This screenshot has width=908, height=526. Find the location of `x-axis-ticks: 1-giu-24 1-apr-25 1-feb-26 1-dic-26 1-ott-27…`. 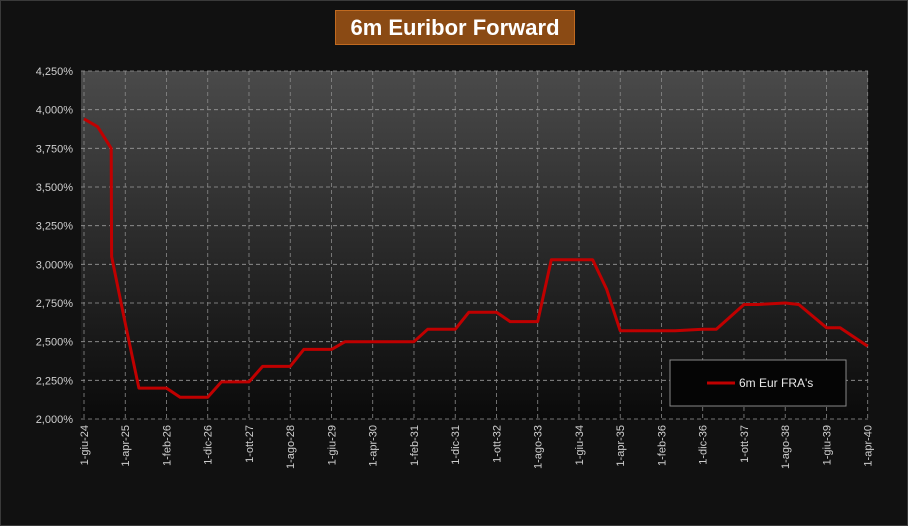

x-axis-ticks: 1-giu-24 1-apr-25 1-feb-26 1-dic-26 1-ott-27… is located at coordinates (477, 447).